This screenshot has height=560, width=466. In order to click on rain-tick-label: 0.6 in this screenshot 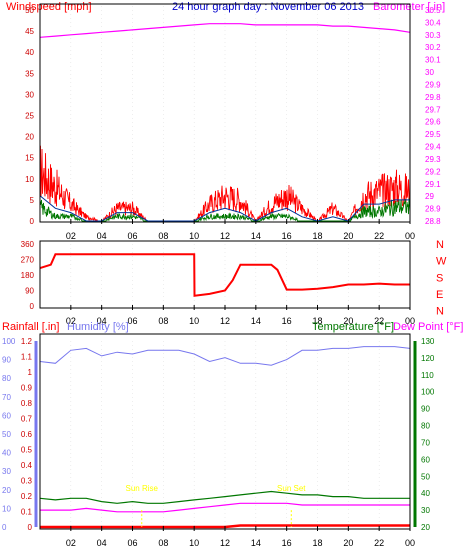, I will do `click(27, 434)`.